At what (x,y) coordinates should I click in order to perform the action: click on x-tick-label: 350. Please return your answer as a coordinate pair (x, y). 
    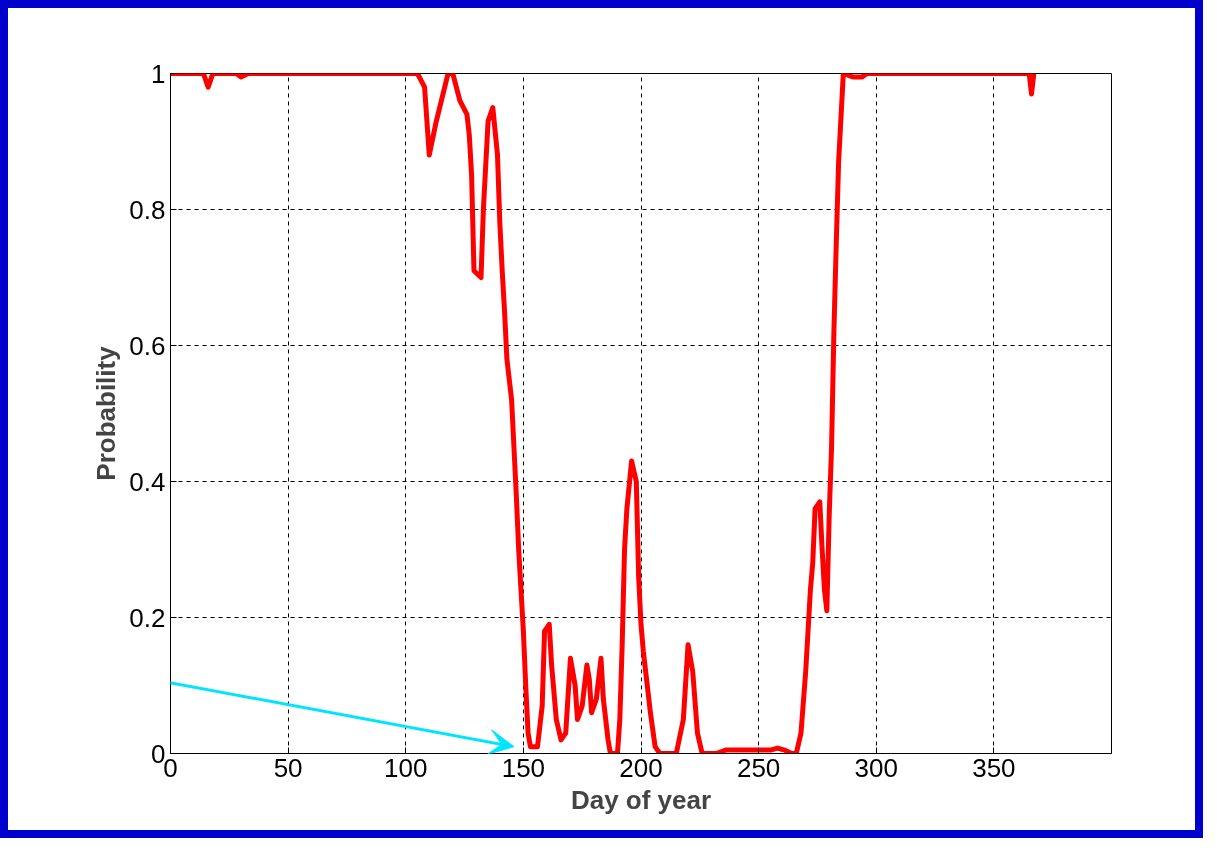
    Looking at the image, I should click on (994, 767).